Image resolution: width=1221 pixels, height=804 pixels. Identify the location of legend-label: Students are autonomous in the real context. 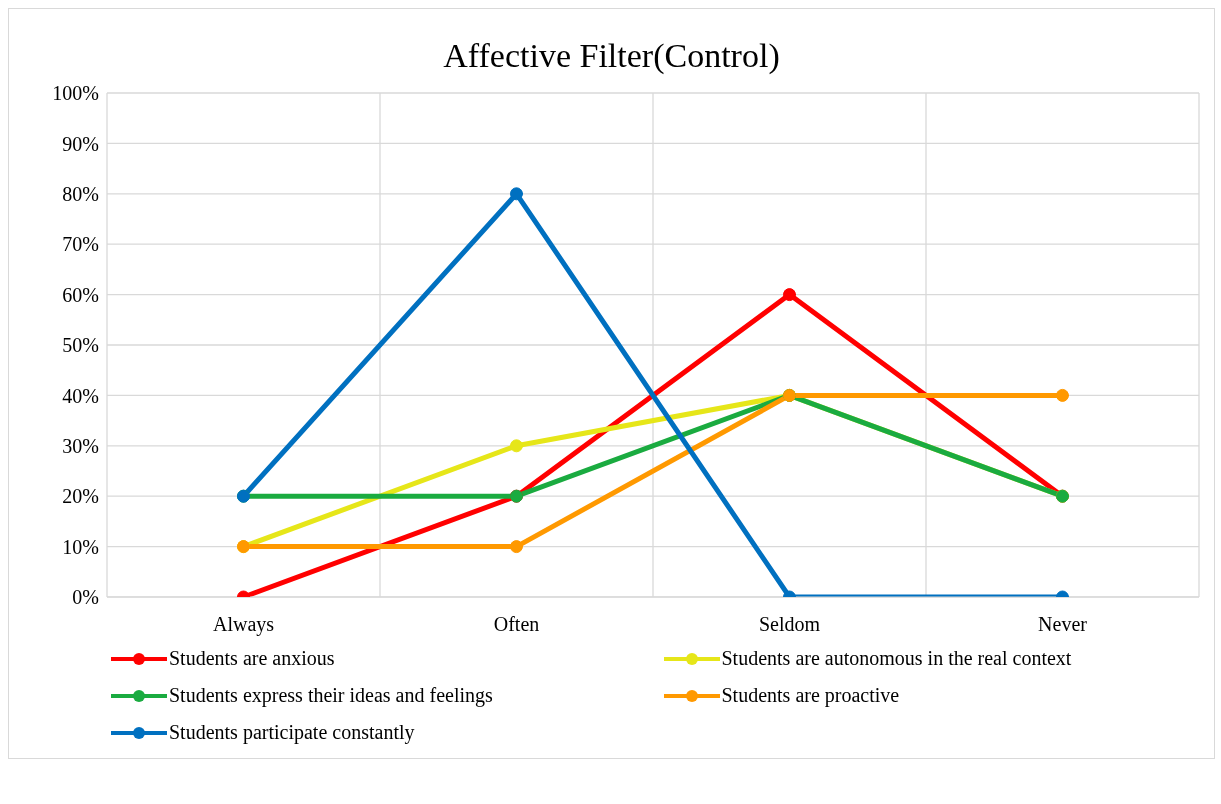
(896, 658).